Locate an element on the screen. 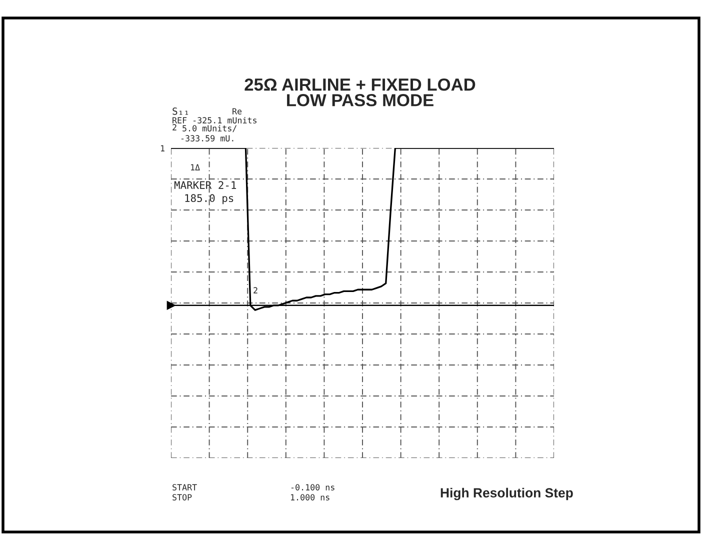 The height and width of the screenshot is (535, 702). text: Re is located at coordinates (237, 111).